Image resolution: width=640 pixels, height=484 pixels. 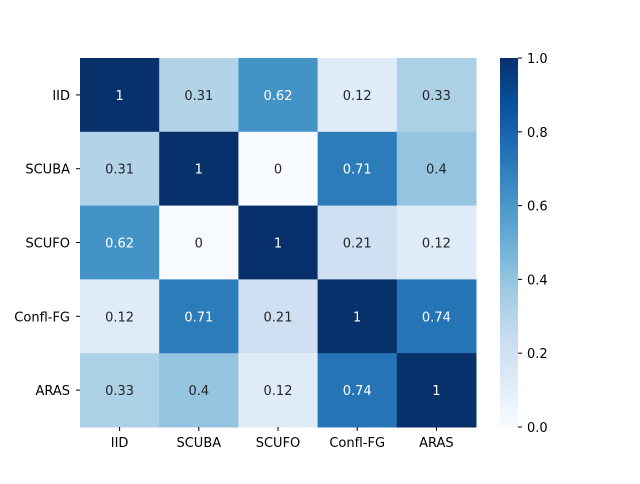 What do you see at coordinates (537, 428) in the screenshot?
I see `colorbar-tick-label: 0.0` at bounding box center [537, 428].